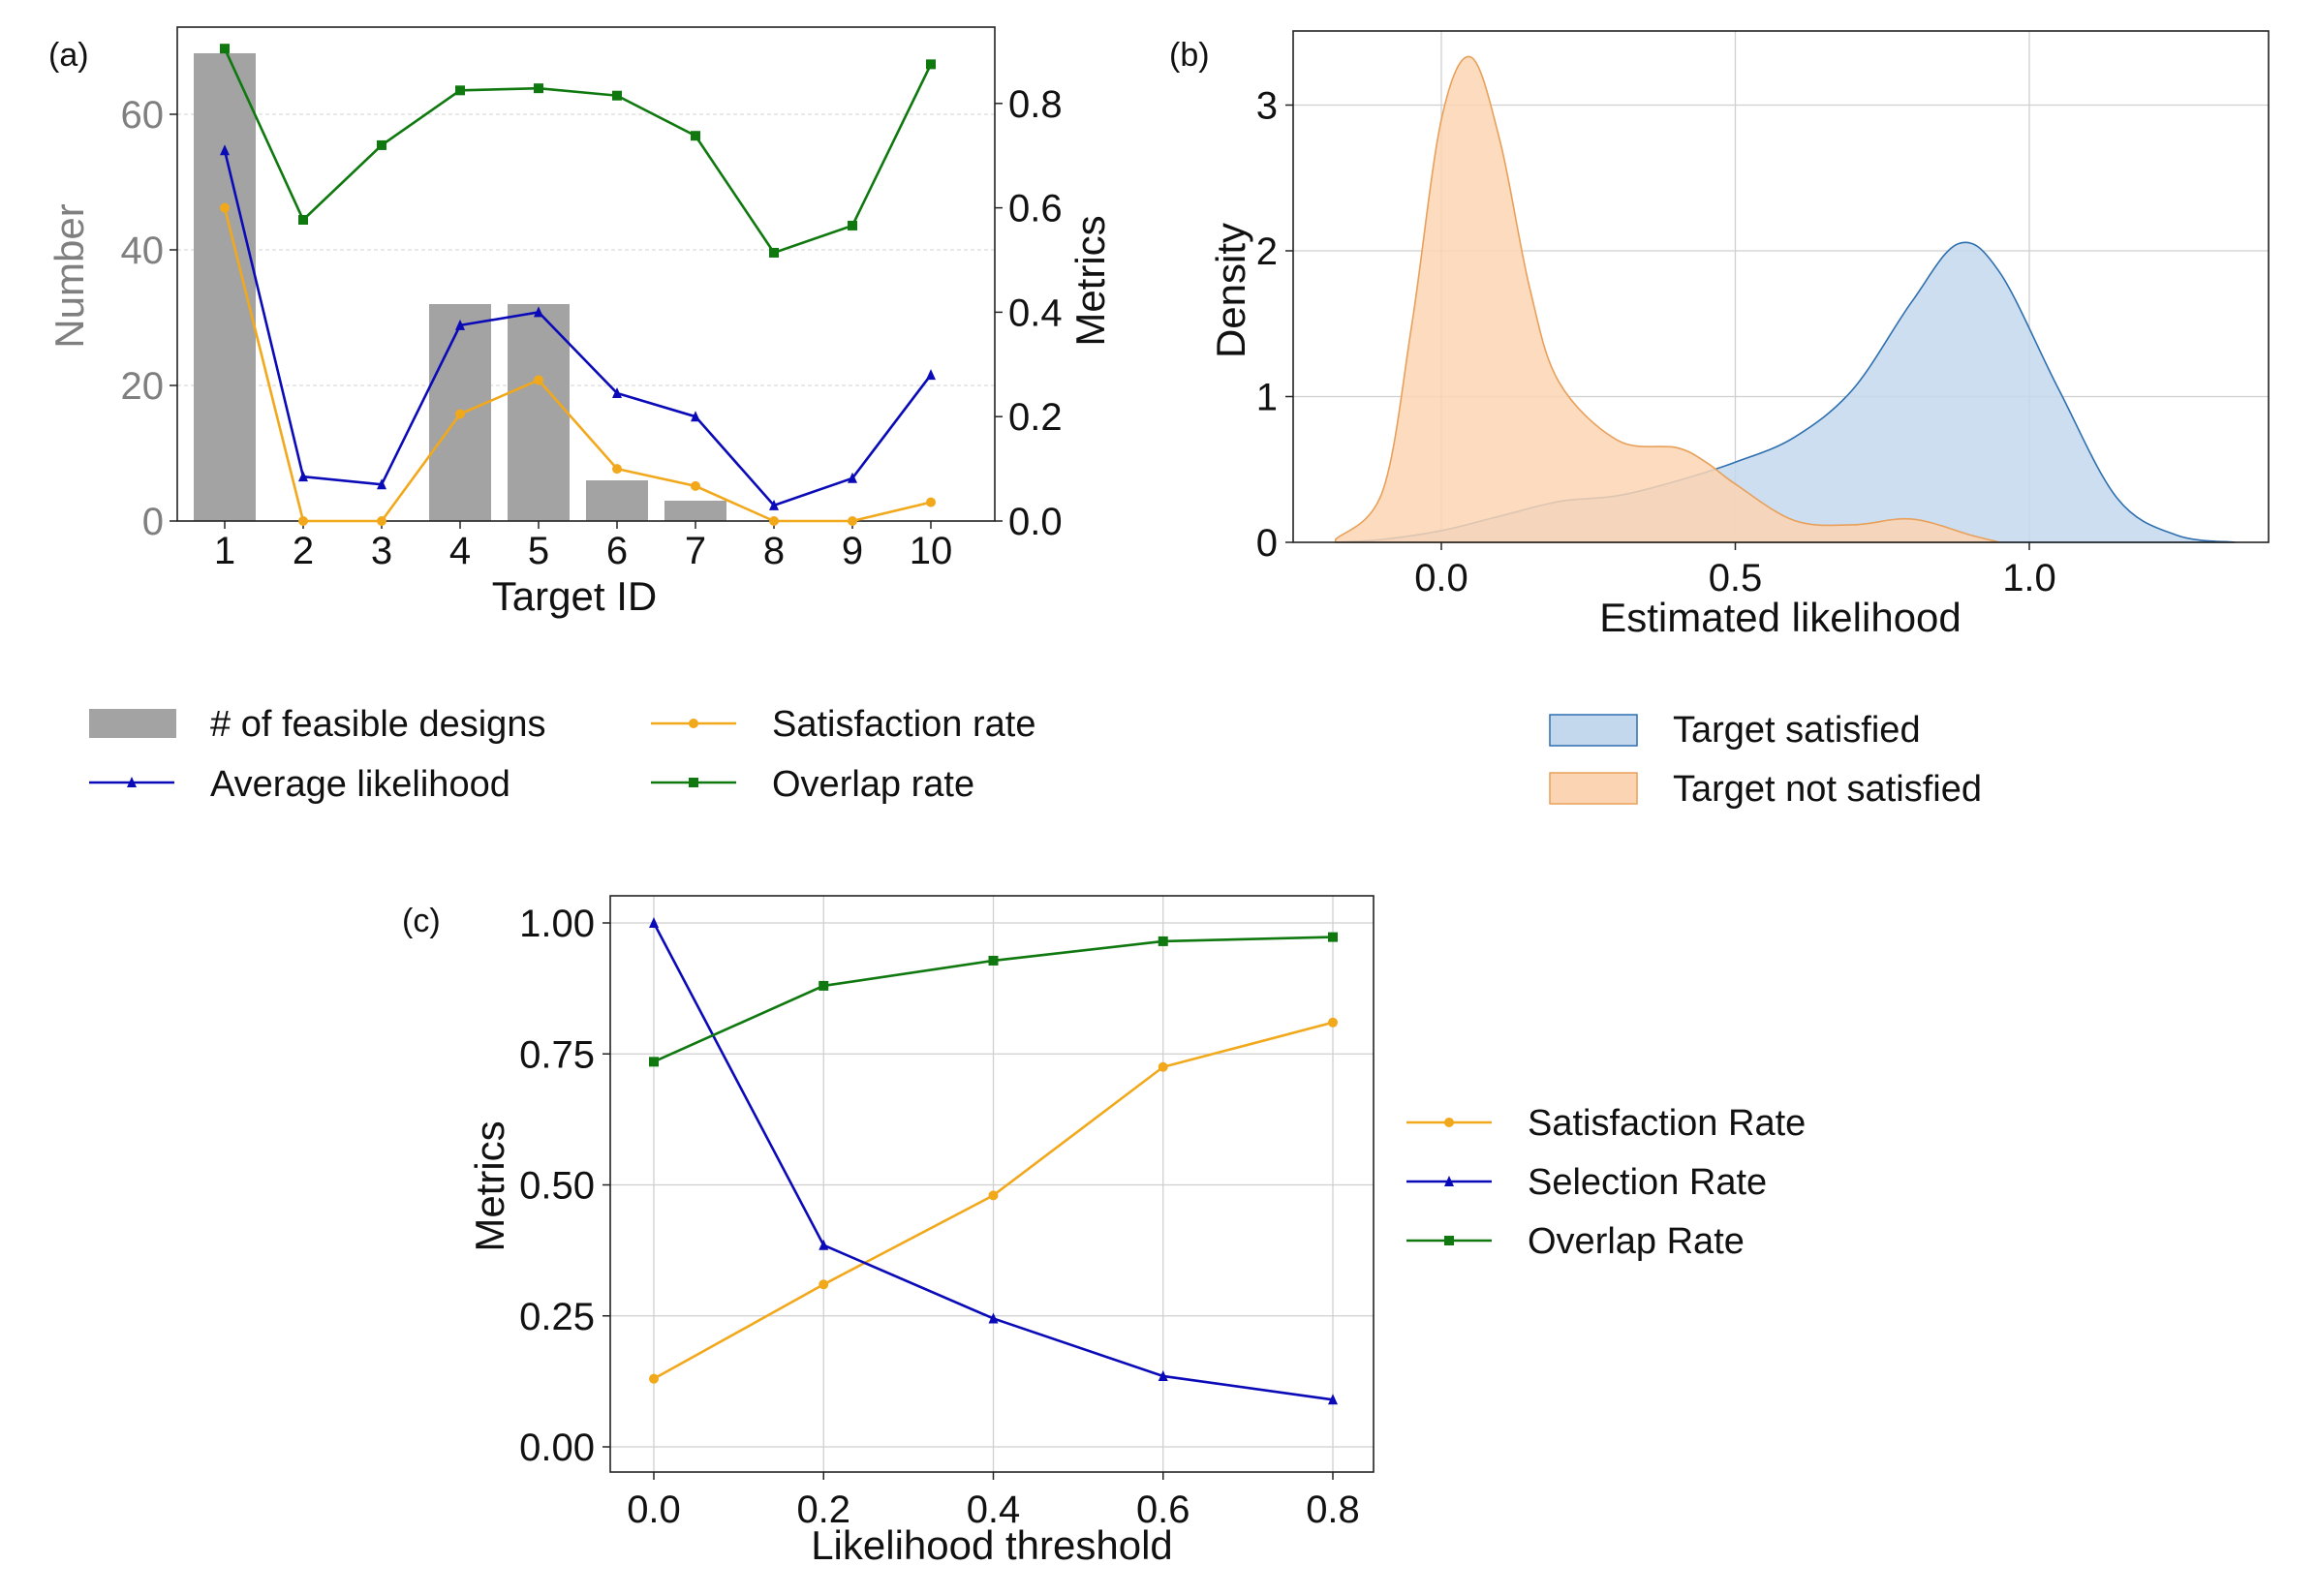 Image resolution: width=2317 pixels, height=1596 pixels. What do you see at coordinates (1593, 788) in the screenshot?
I see `legend-swatch-target-not-satisfied` at bounding box center [1593, 788].